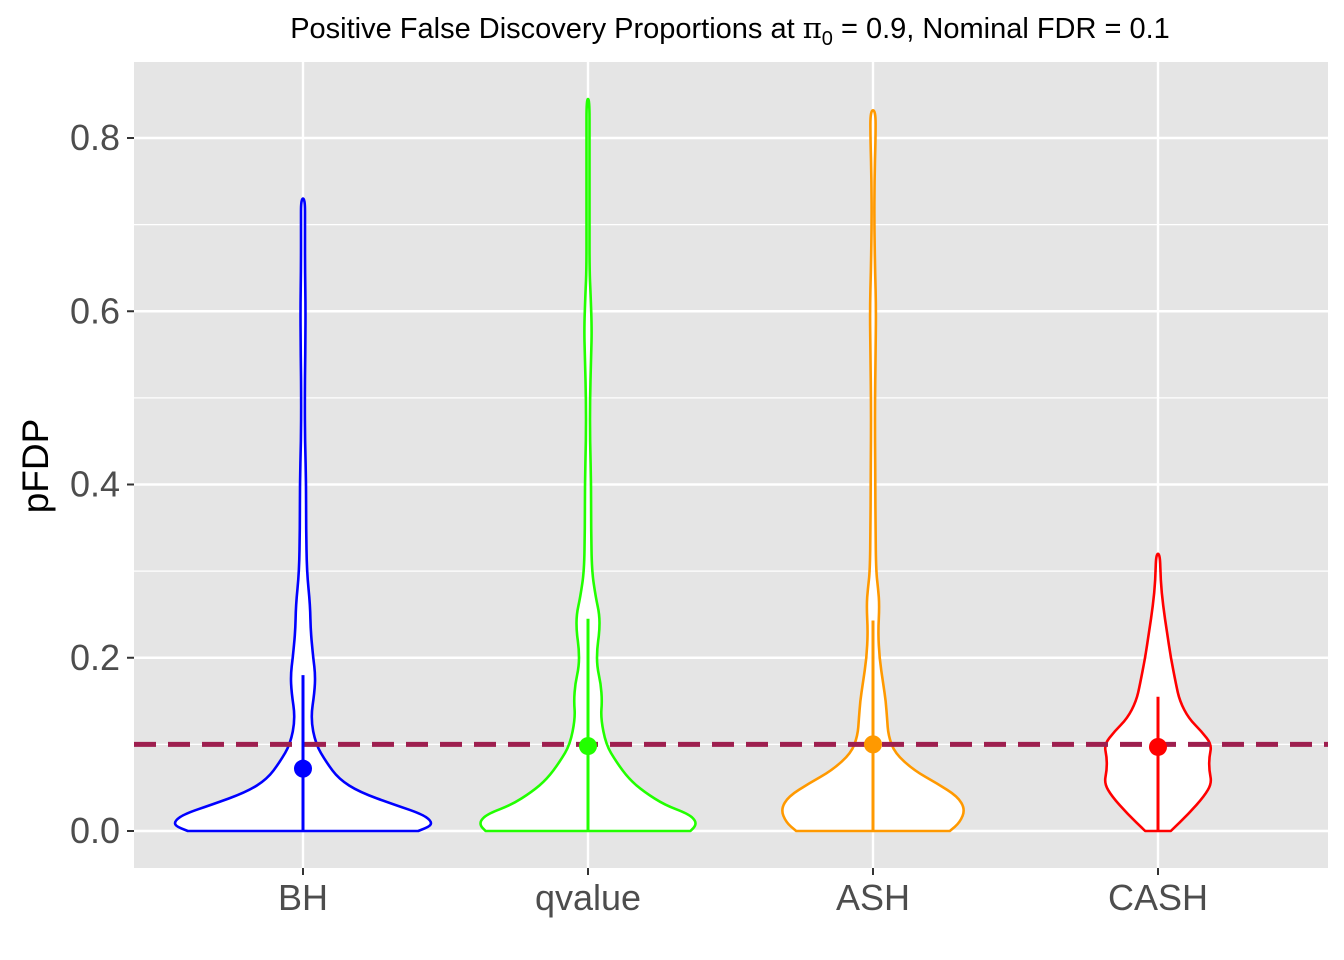 The width and height of the screenshot is (1344, 960). I want to click on x-tick-label-cash: CASH, so click(1158, 897).